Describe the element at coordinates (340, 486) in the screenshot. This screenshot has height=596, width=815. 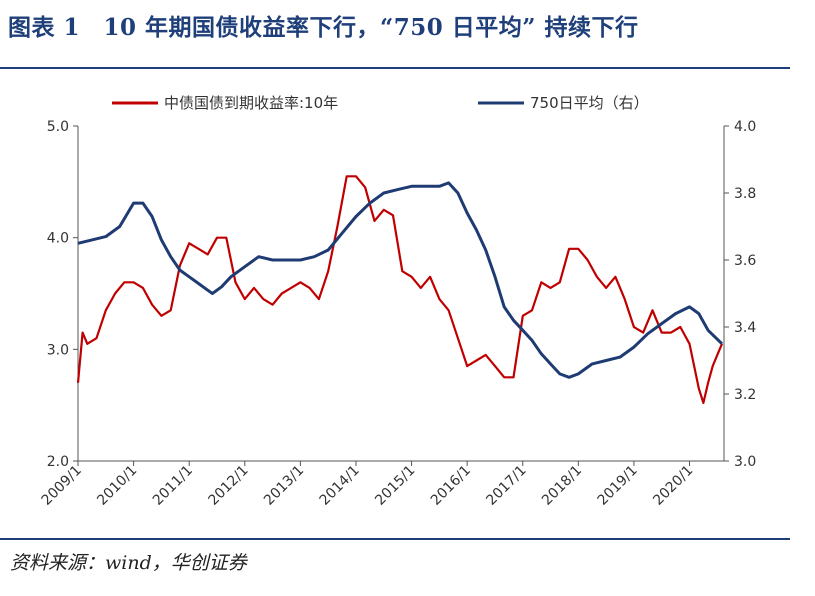
I see `x-tick-label: 2014/1` at that location.